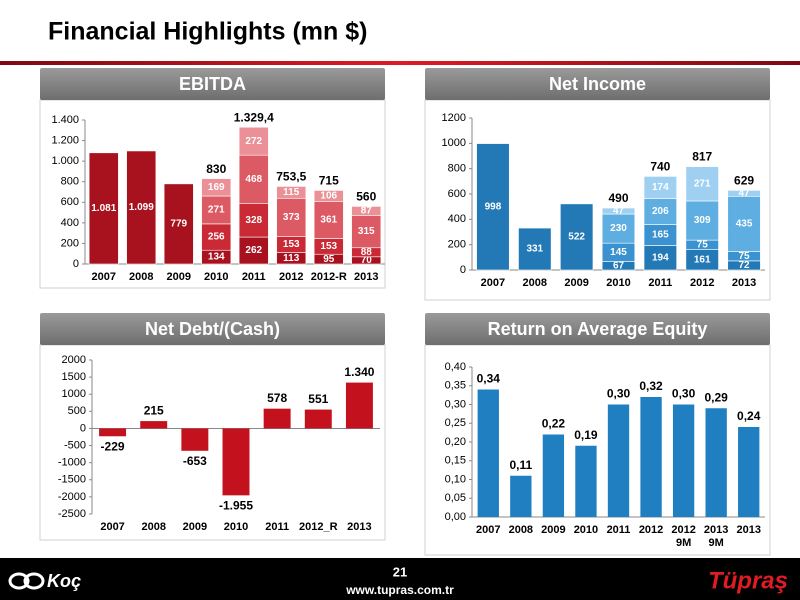 This screenshot has width=800, height=600. Describe the element at coordinates (618, 198) in the screenshot. I see `total-label: 490` at that location.